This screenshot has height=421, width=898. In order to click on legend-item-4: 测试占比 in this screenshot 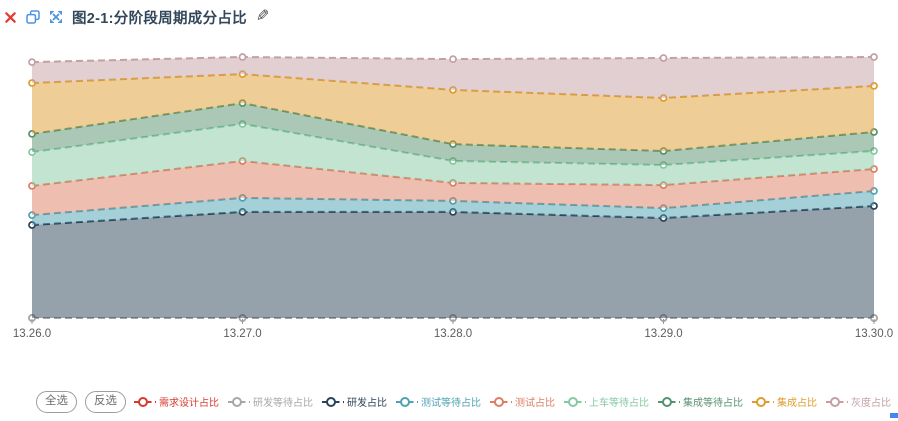, I will do `click(522, 401)`.